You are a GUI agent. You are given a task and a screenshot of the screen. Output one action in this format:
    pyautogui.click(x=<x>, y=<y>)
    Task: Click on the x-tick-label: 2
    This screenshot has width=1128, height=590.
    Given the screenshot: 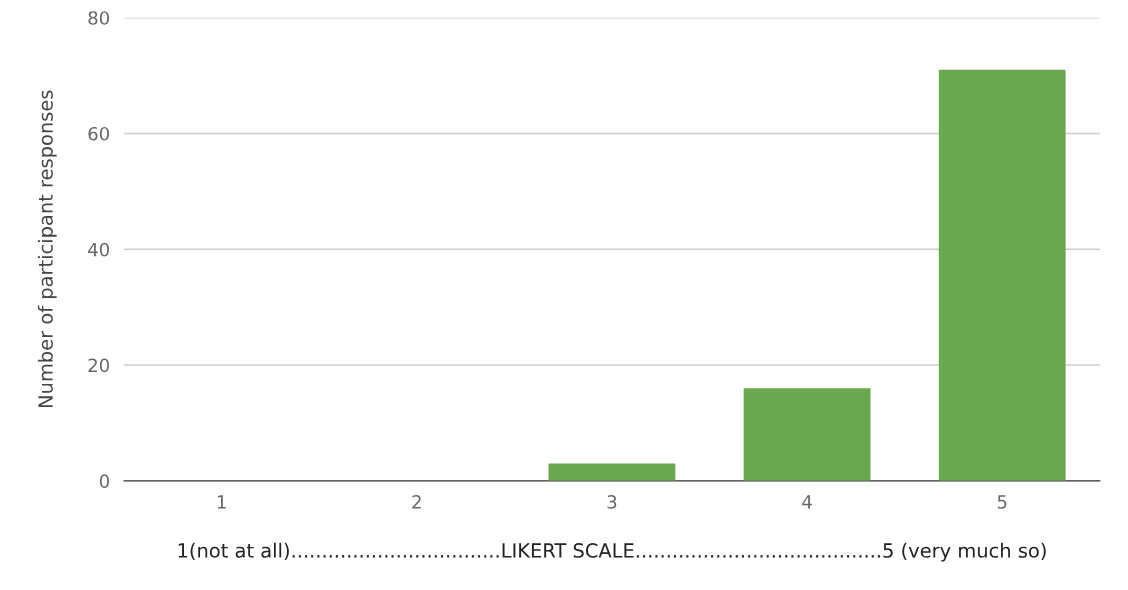 What is the action you would take?
    pyautogui.click(x=416, y=502)
    